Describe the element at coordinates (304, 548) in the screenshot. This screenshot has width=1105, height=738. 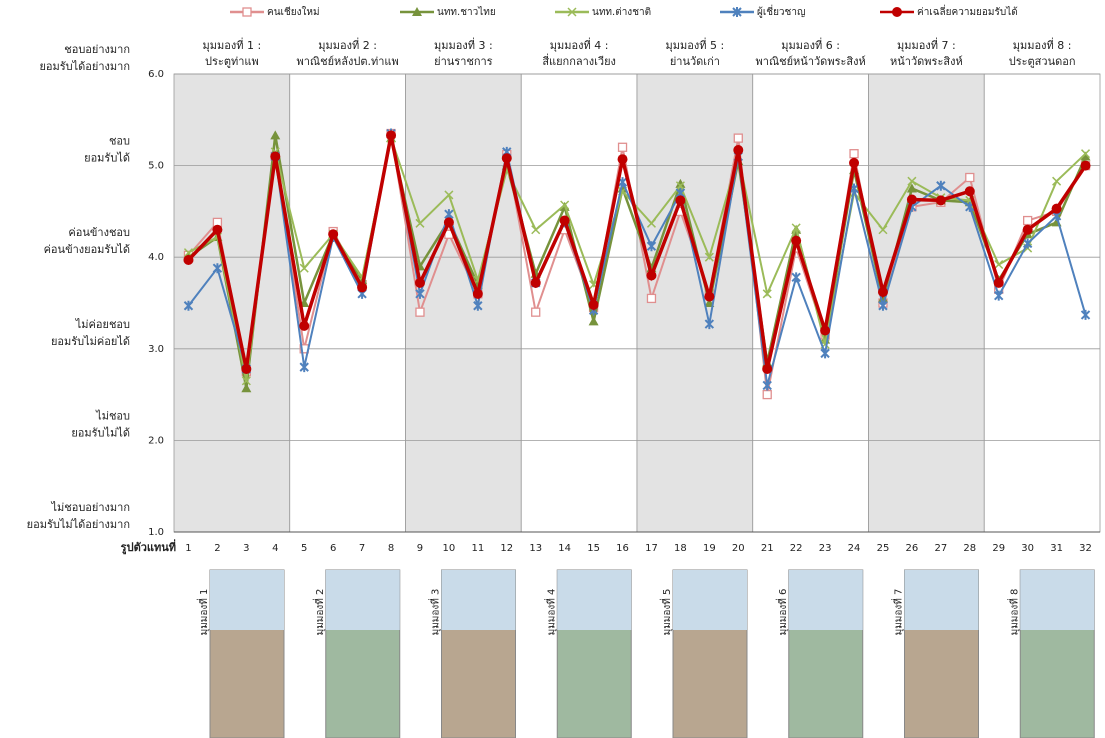
I see `x-tick-label: 5` at that location.